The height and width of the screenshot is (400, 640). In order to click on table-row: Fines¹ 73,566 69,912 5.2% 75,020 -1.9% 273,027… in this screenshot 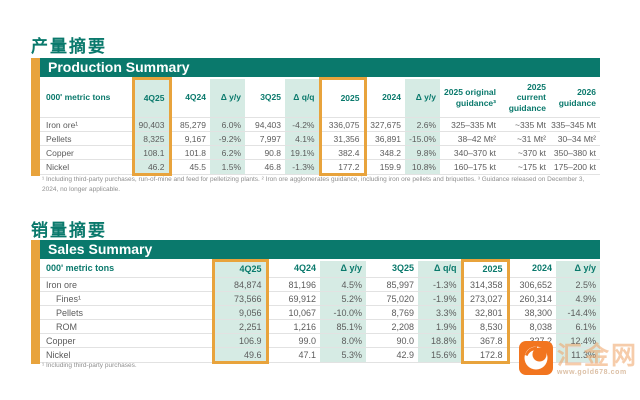, I will do `click(320, 298)`.